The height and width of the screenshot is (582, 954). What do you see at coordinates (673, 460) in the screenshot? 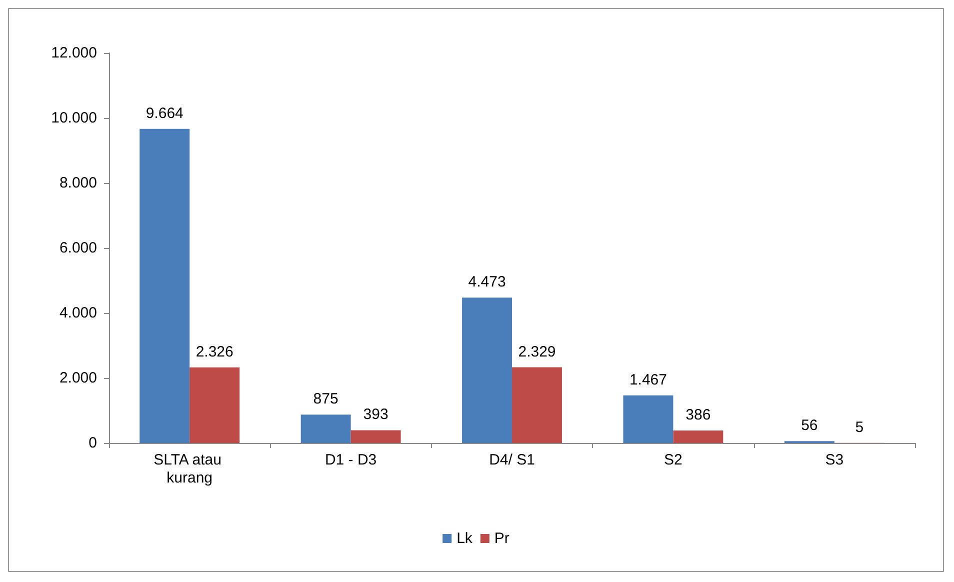
I see `x-tick-label: S2` at bounding box center [673, 460].